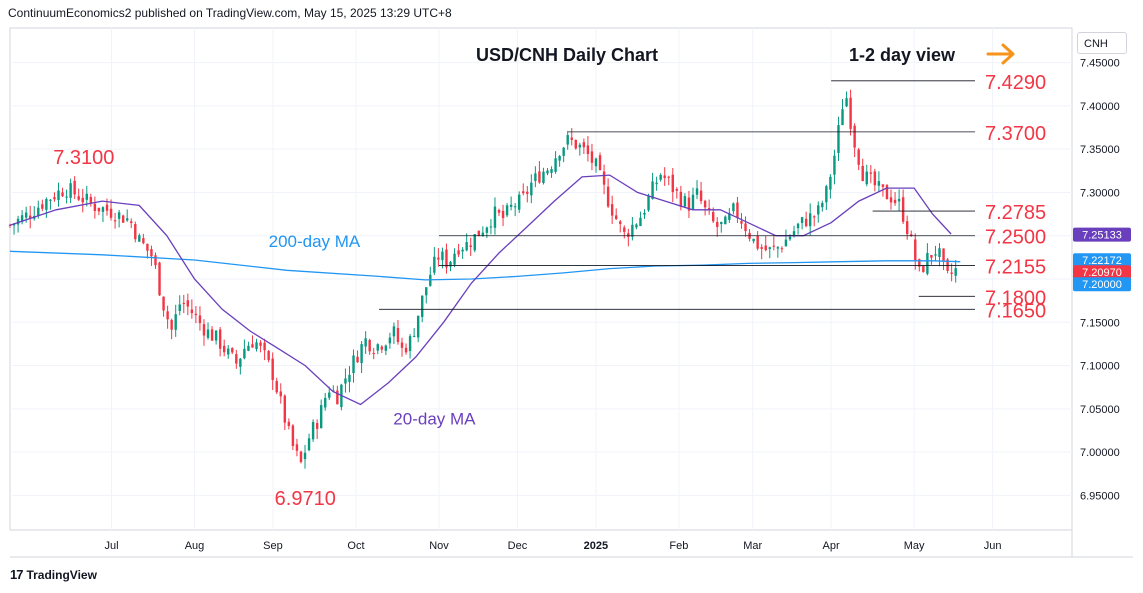 The width and height of the screenshot is (1143, 593). What do you see at coordinates (1015, 134) in the screenshot?
I see `level-label: 7.3700` at bounding box center [1015, 134].